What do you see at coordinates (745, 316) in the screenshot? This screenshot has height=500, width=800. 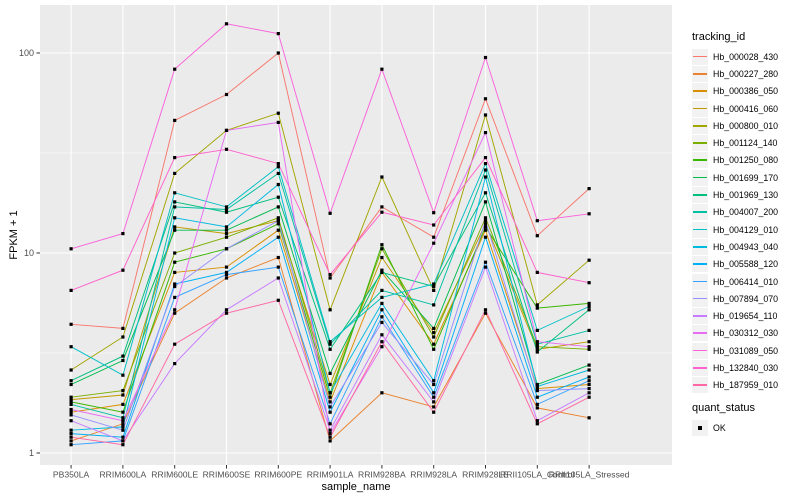 I see `legend-item-label: Hb_019654_110` at bounding box center [745, 316].